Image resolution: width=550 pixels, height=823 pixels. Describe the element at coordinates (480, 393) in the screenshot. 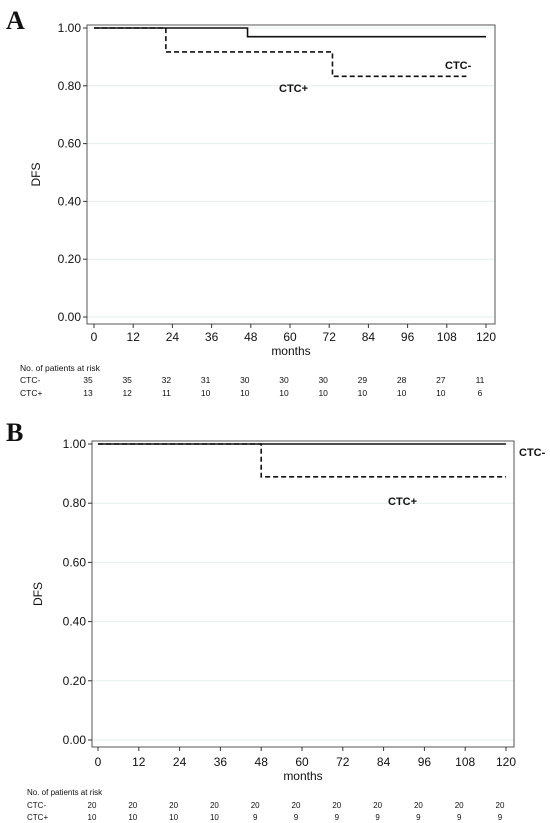

I see `risk-count: 6` at that location.